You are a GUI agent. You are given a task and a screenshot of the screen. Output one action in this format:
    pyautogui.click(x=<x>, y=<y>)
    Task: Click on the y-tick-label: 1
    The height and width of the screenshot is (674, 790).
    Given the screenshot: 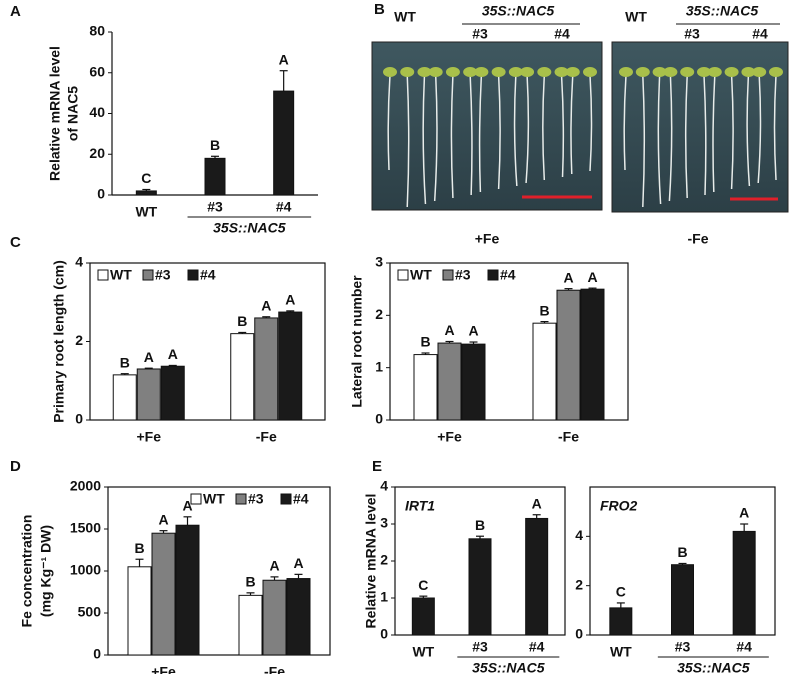 What is the action you would take?
    pyautogui.click(x=384, y=597)
    